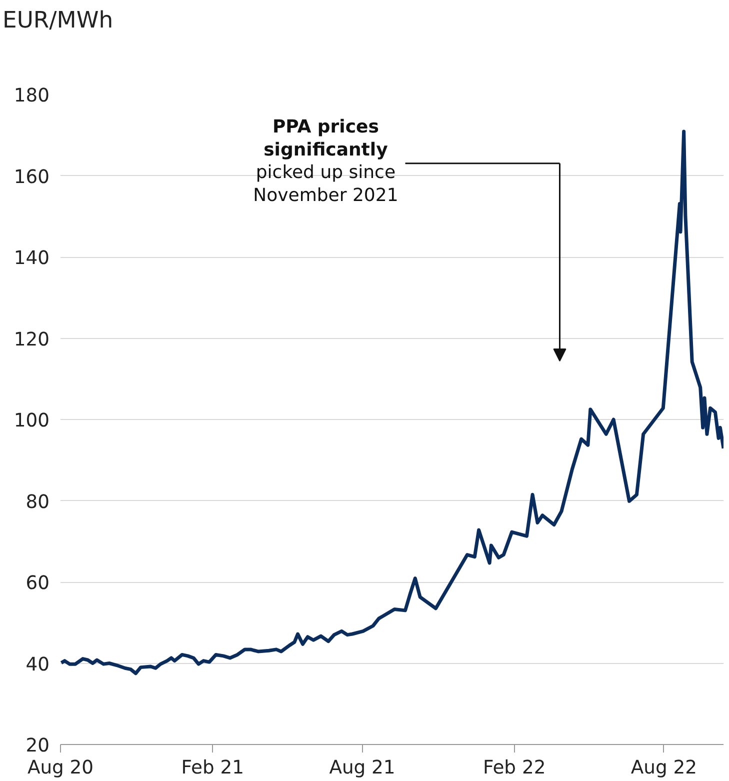  What do you see at coordinates (212, 768) in the screenshot?
I see `x-tick-label: Feb 21` at bounding box center [212, 768].